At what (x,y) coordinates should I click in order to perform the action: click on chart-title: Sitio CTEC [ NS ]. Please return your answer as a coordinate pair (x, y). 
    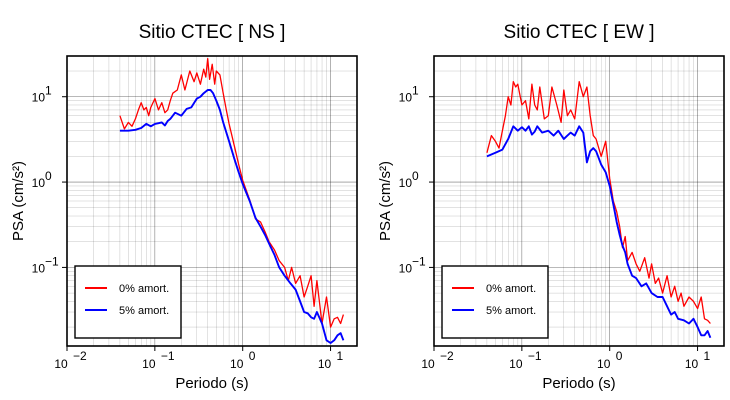
    Looking at the image, I should click on (212, 32).